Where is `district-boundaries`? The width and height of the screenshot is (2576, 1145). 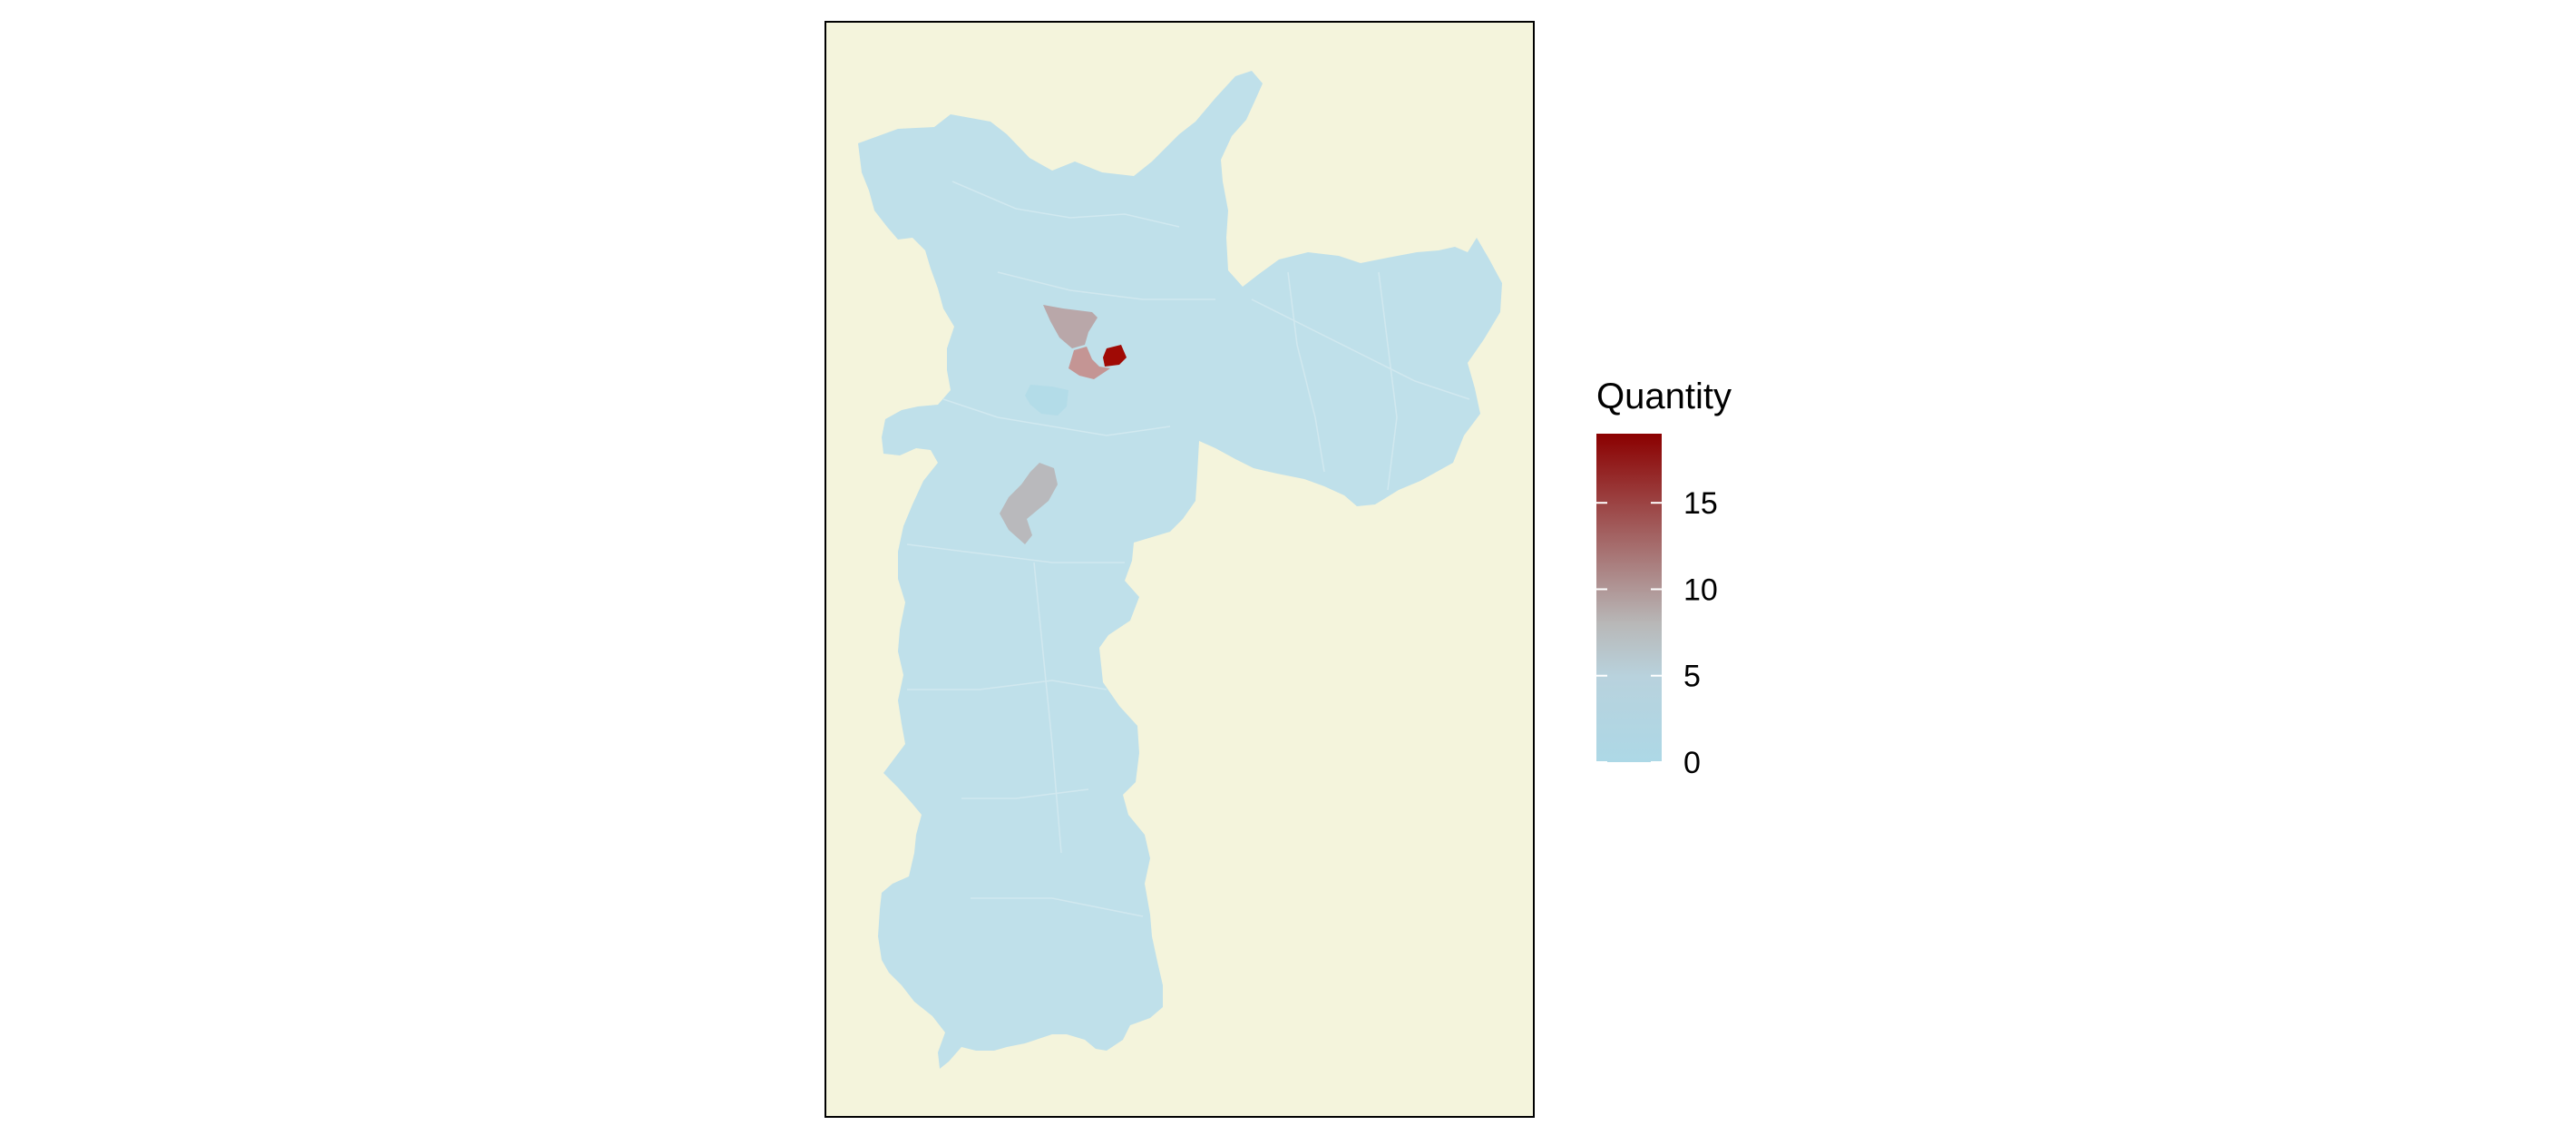 district-boundaries is located at coordinates (1188, 549).